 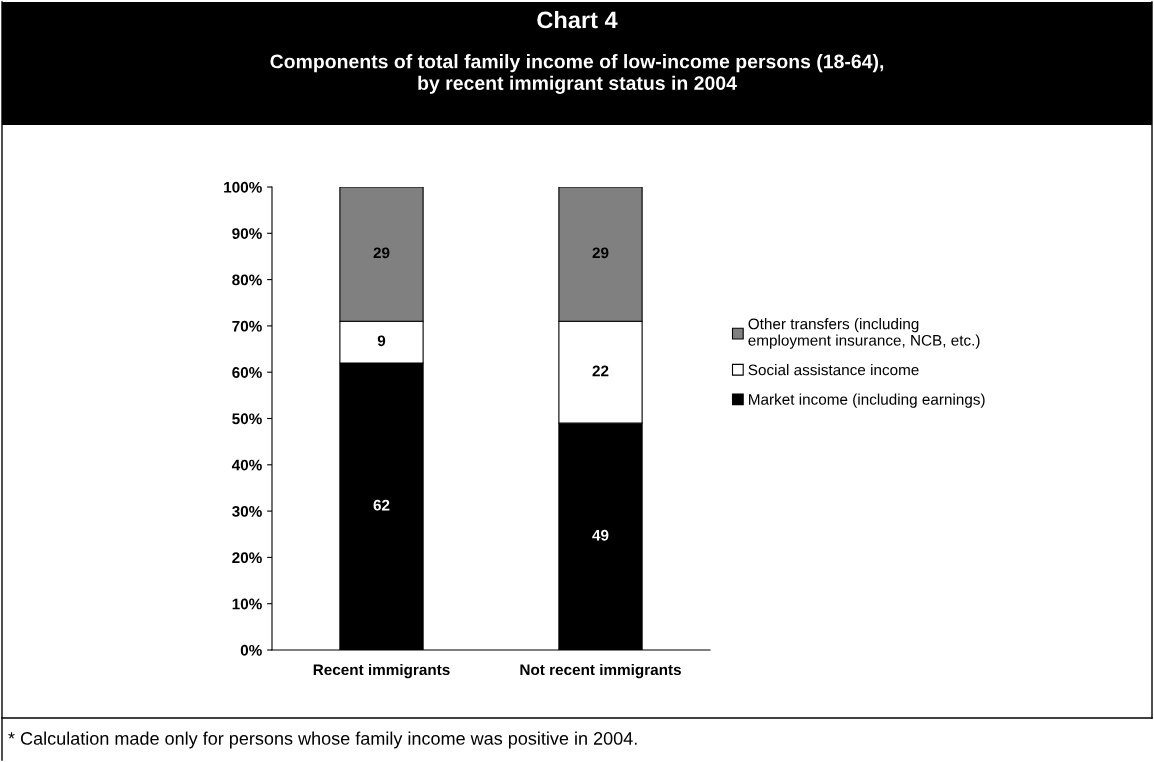 I want to click on data-label: 9, so click(x=381, y=341).